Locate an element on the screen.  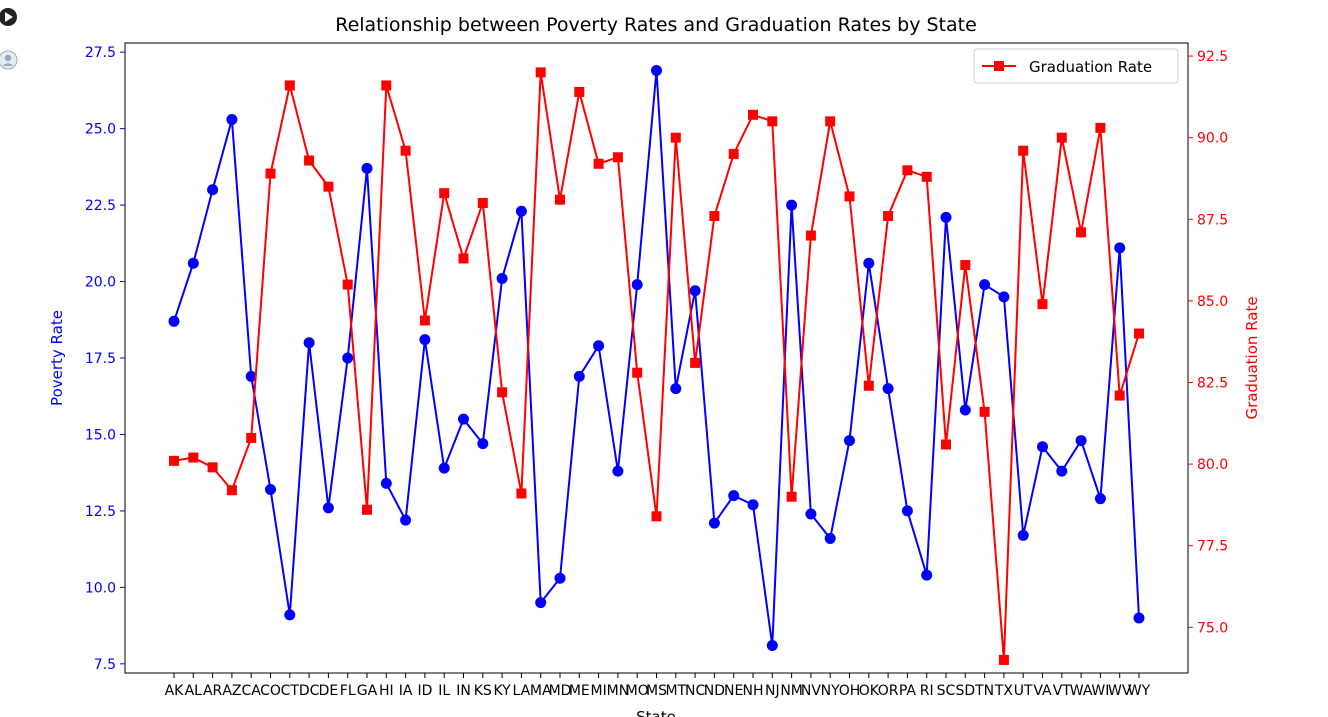
x-tick-label: AZ is located at coordinates (231, 691).